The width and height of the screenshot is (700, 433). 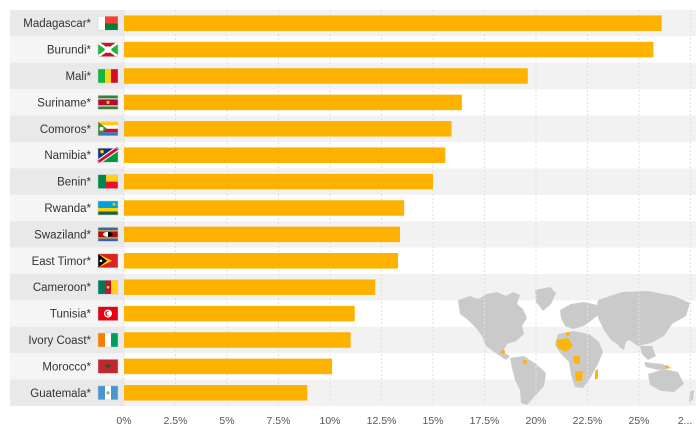 I want to click on flag-suriname-icon, so click(x=108, y=102).